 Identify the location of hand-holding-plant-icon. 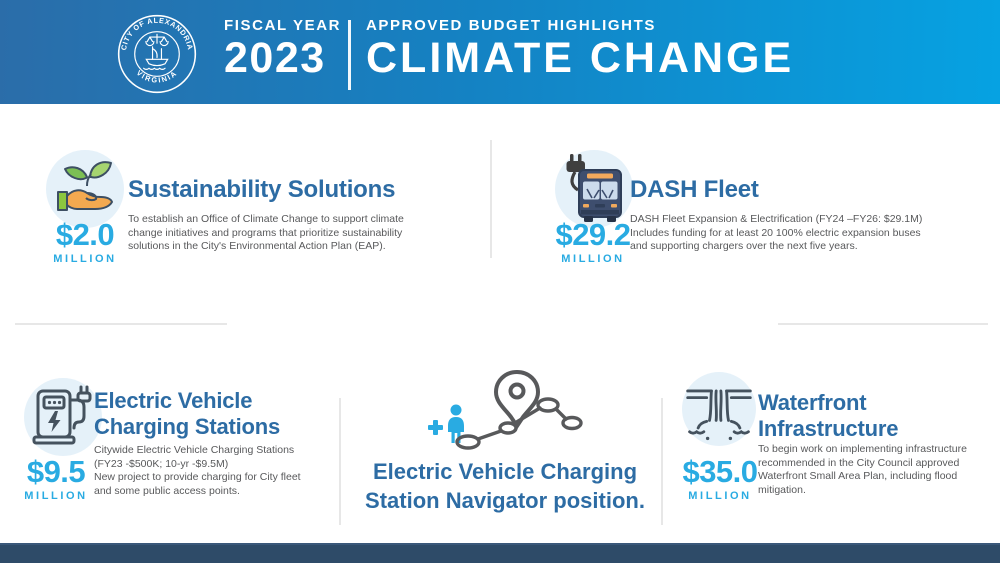
(85, 186).